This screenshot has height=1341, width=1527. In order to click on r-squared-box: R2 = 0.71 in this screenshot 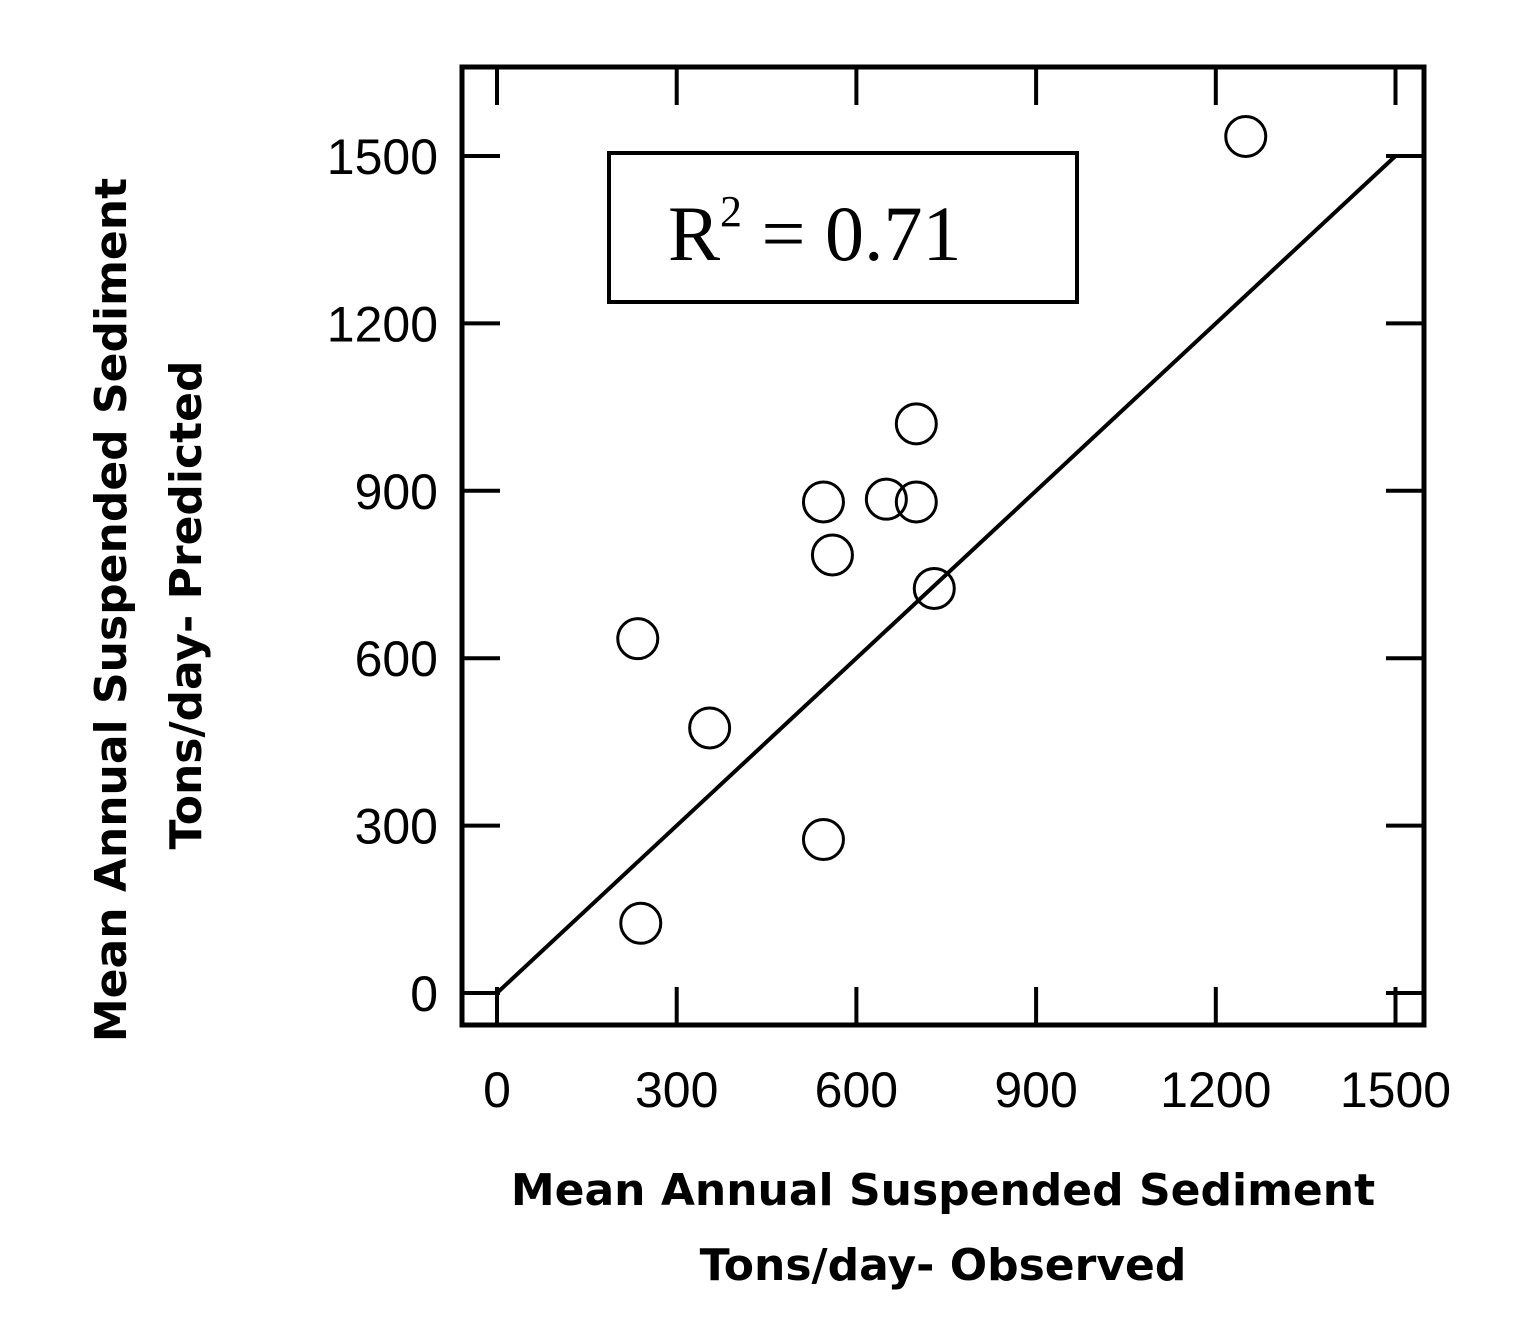, I will do `click(843, 227)`.